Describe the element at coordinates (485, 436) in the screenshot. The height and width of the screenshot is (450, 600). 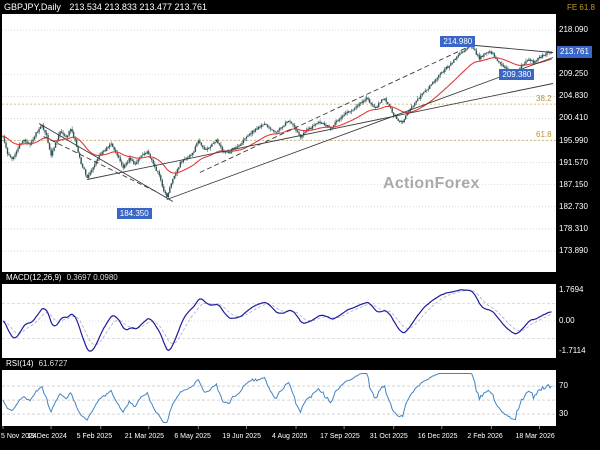
I see `date-axis-label: 2 Feb 2026` at that location.